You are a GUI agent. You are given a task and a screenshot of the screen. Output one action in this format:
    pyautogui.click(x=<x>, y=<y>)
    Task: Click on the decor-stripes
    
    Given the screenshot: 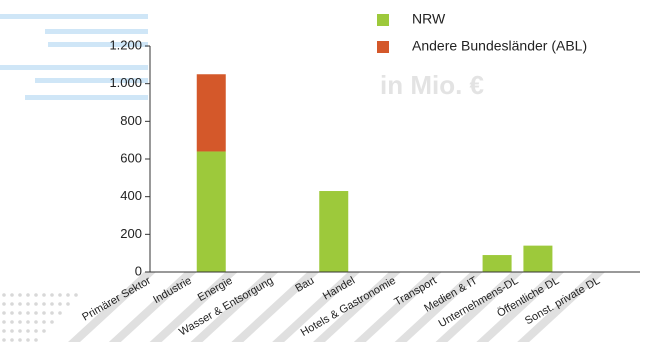 What is the action you would take?
    pyautogui.click(x=74, y=57)
    